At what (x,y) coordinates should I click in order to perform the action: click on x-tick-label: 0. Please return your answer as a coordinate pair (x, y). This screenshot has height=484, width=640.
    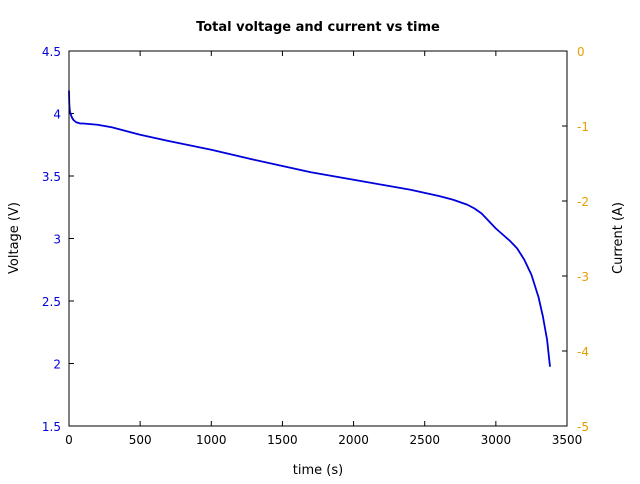
    Looking at the image, I should click on (69, 440).